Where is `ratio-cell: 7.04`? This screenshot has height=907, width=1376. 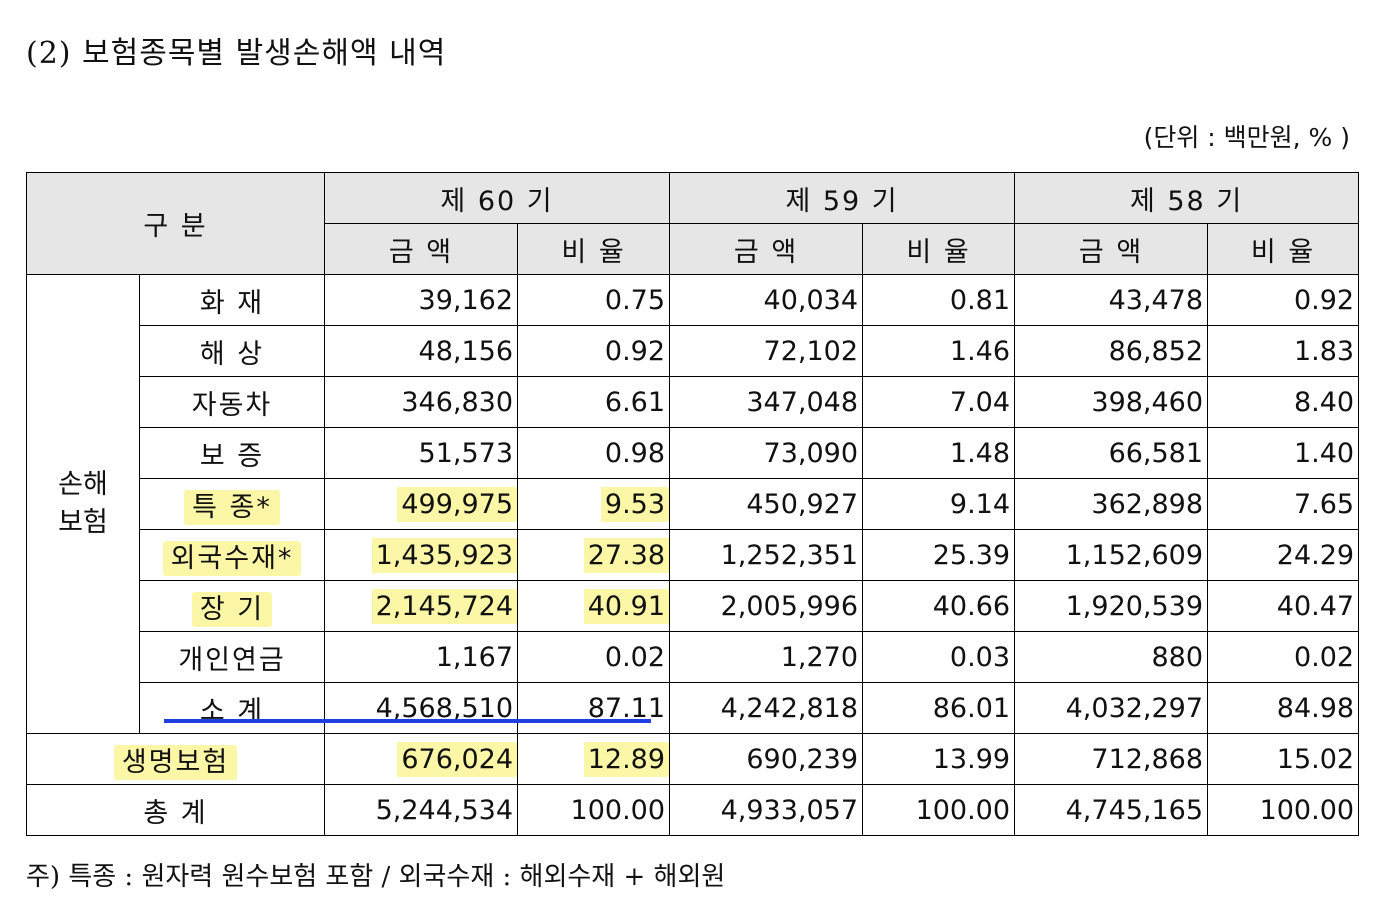 ratio-cell: 7.04 is located at coordinates (939, 402).